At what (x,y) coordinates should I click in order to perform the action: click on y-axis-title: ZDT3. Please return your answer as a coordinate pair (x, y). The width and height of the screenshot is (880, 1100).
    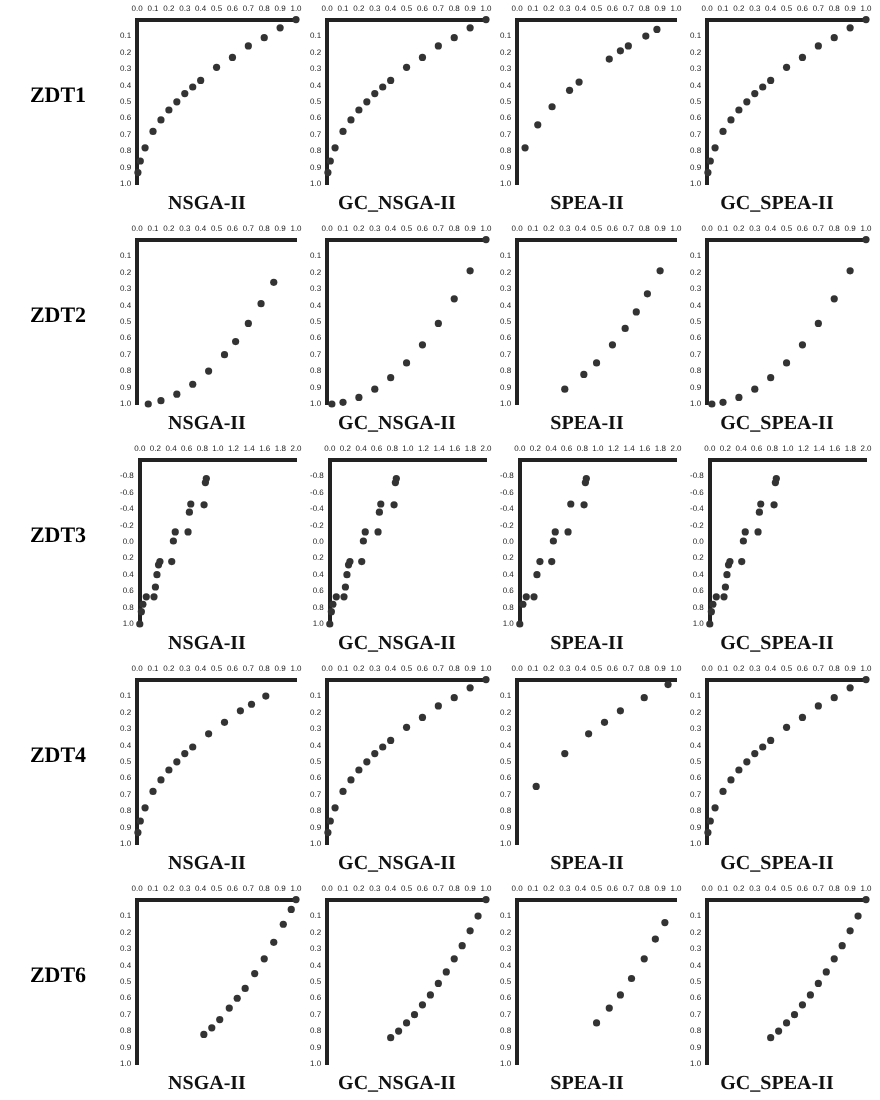
    Looking at the image, I should click on (58, 538).